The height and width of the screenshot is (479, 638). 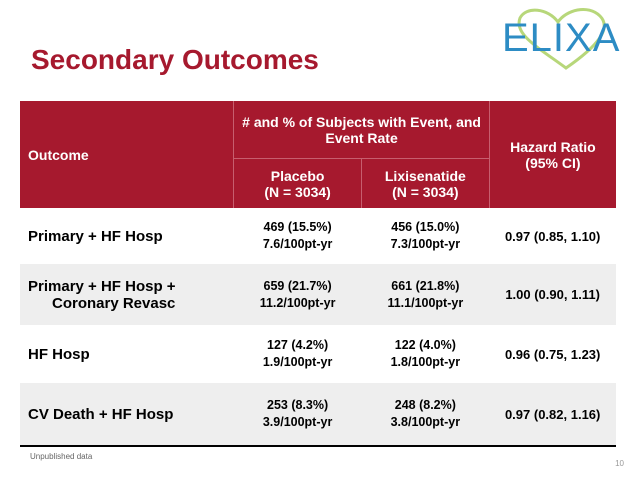 I want to click on logo-text: ELIXA, so click(x=561, y=38).